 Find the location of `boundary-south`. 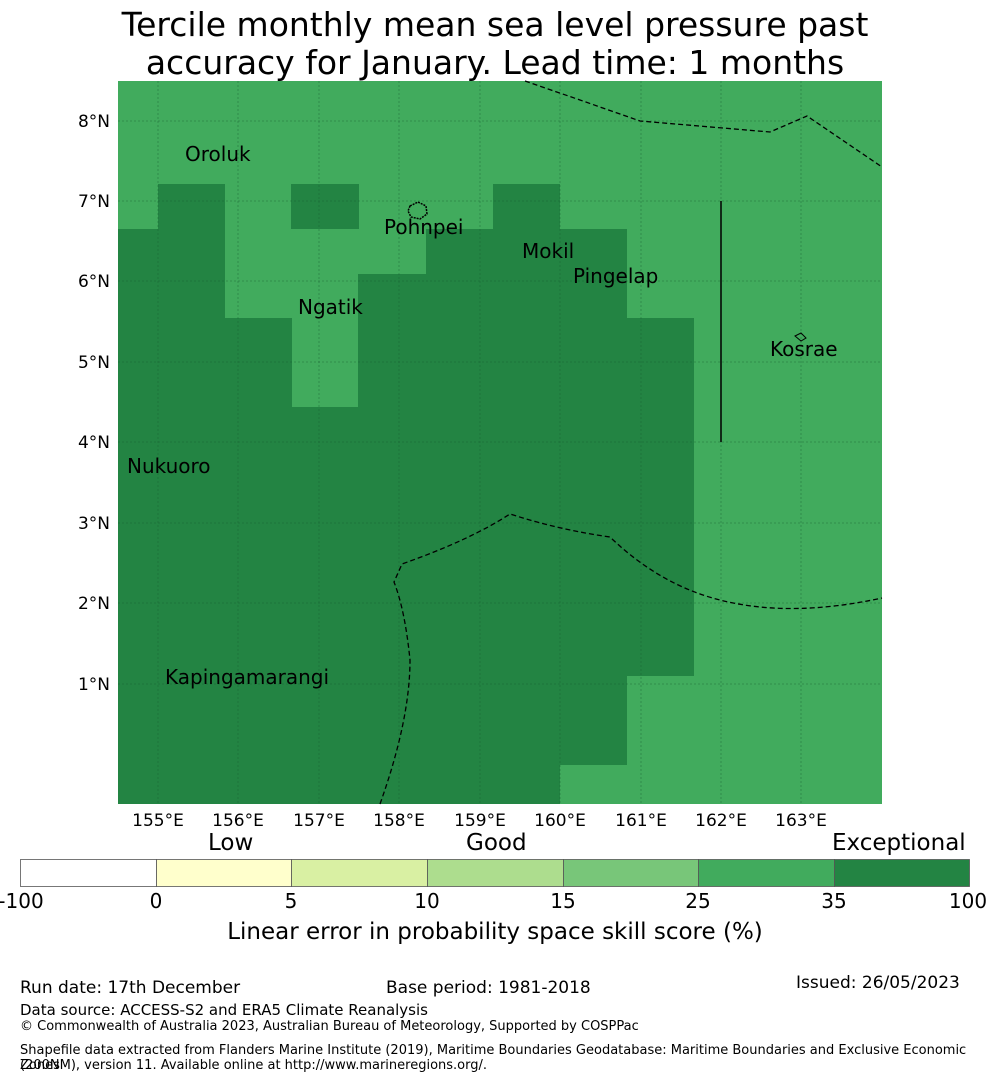

boundary-south is located at coordinates (631, 659).